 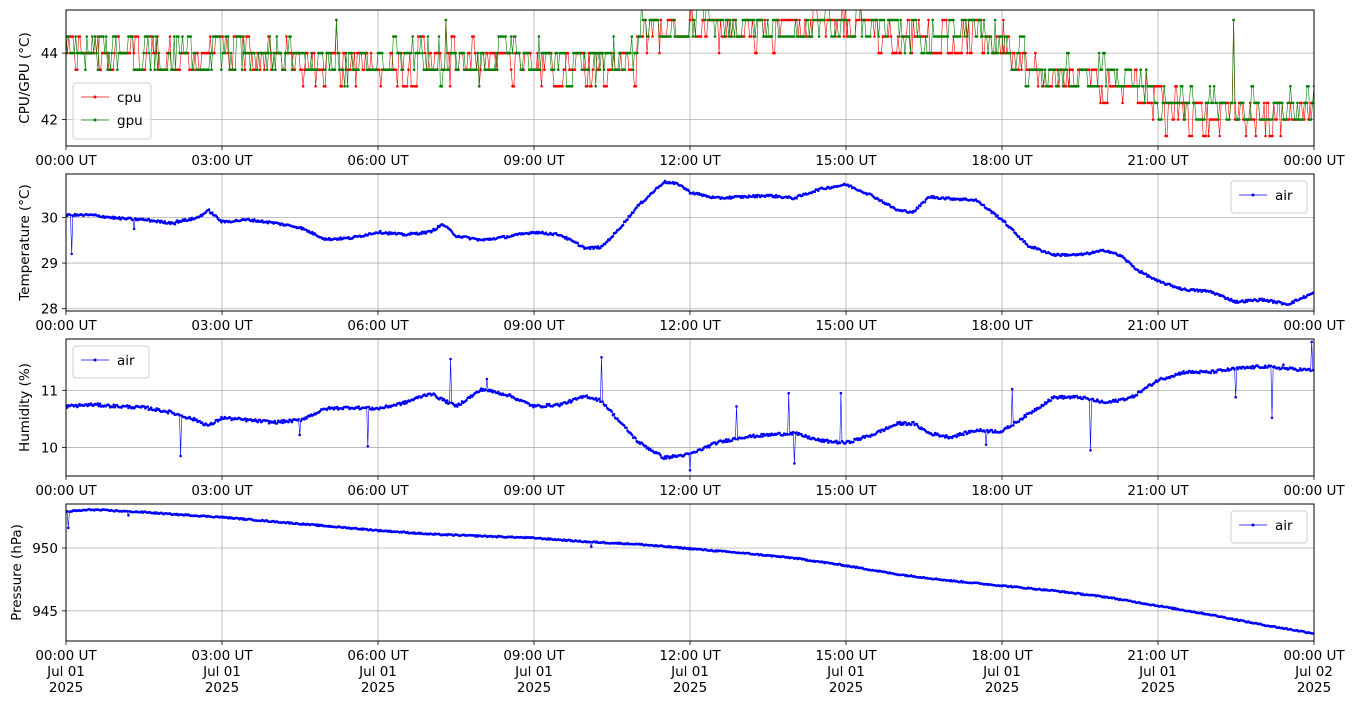 What do you see at coordinates (49, 310) in the screenshot?
I see `y-tick-label: 28` at bounding box center [49, 310].